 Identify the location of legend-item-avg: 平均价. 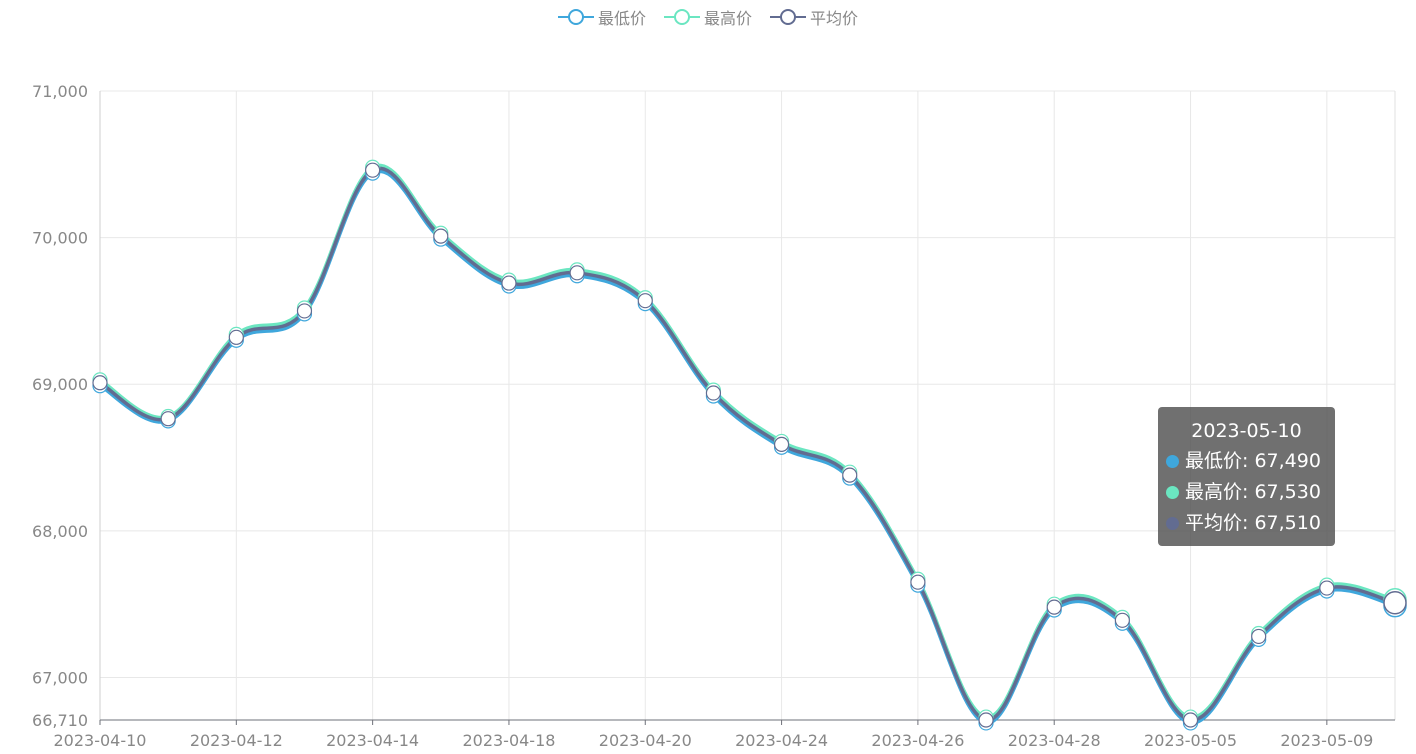
(814, 17).